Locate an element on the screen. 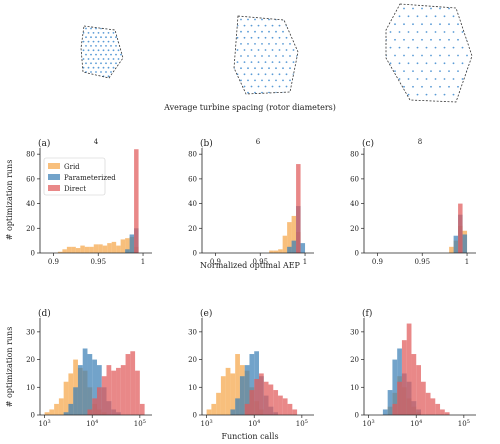  x-tick-label: 10³ is located at coordinates (45, 423).